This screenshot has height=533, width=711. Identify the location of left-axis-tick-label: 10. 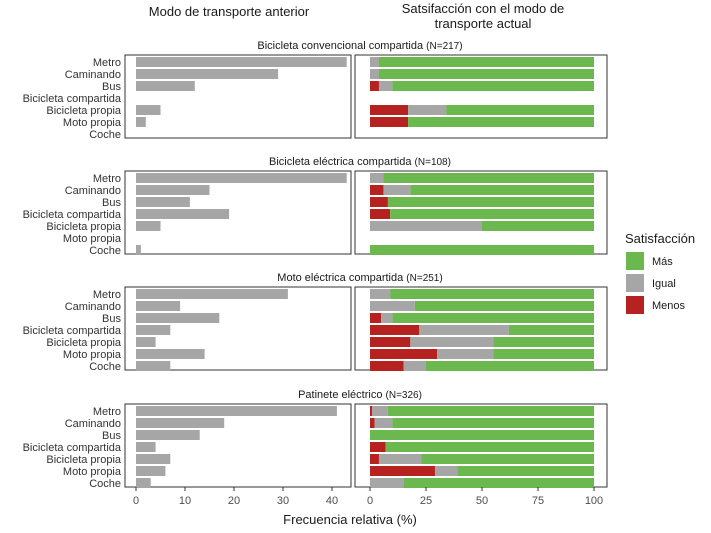
(185, 501).